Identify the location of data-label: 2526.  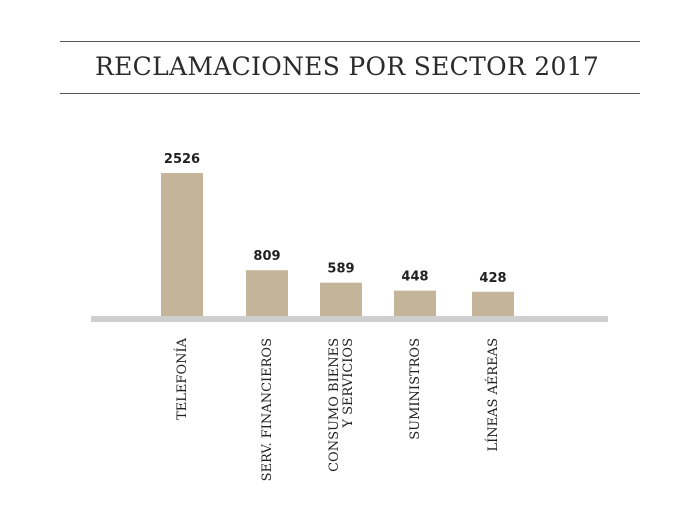
(182, 159).